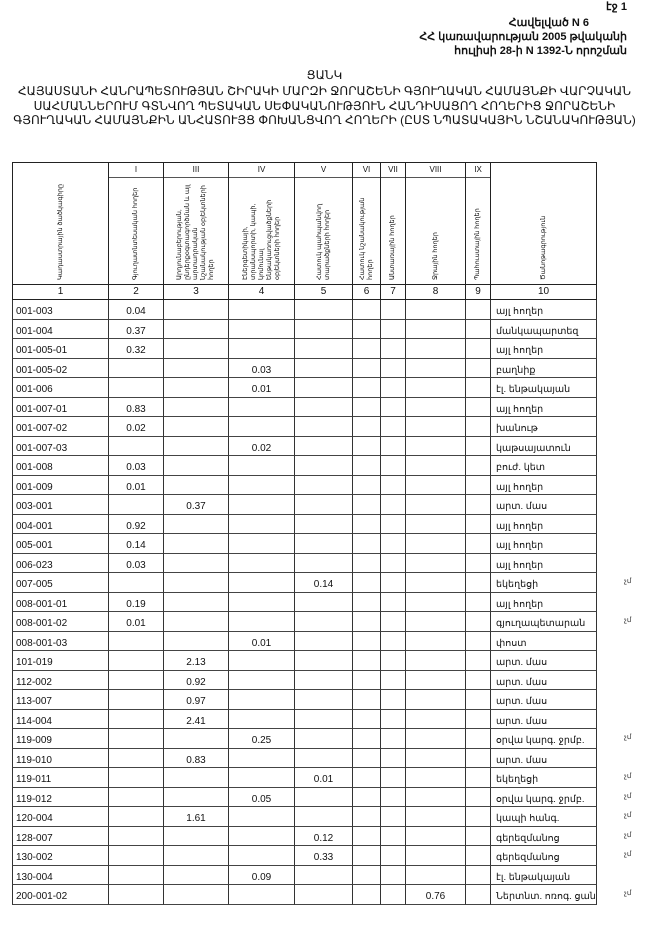 Image resolution: width=649 pixels, height=931 pixels. What do you see at coordinates (435, 223) in the screenshot?
I see `column-header: VIII Ջրային հողեր` at bounding box center [435, 223].